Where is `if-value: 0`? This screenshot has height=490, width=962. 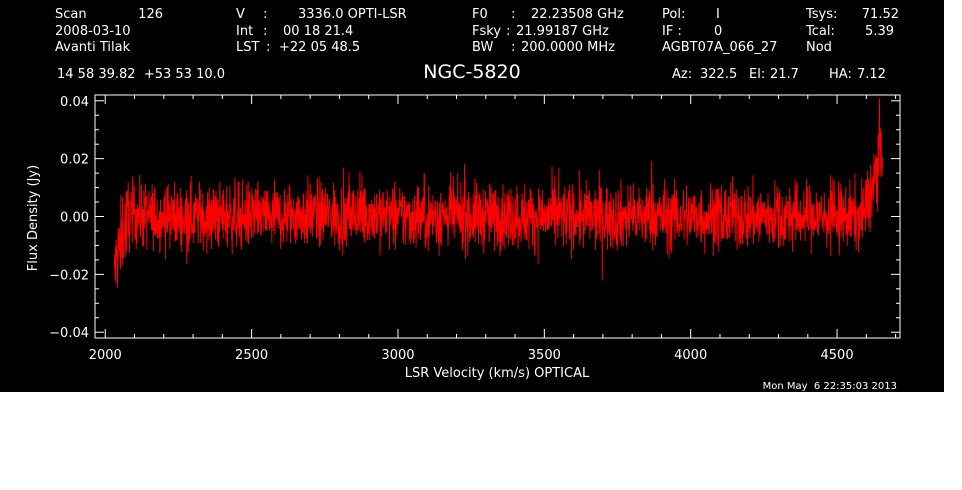
if-value: 0 is located at coordinates (718, 31).